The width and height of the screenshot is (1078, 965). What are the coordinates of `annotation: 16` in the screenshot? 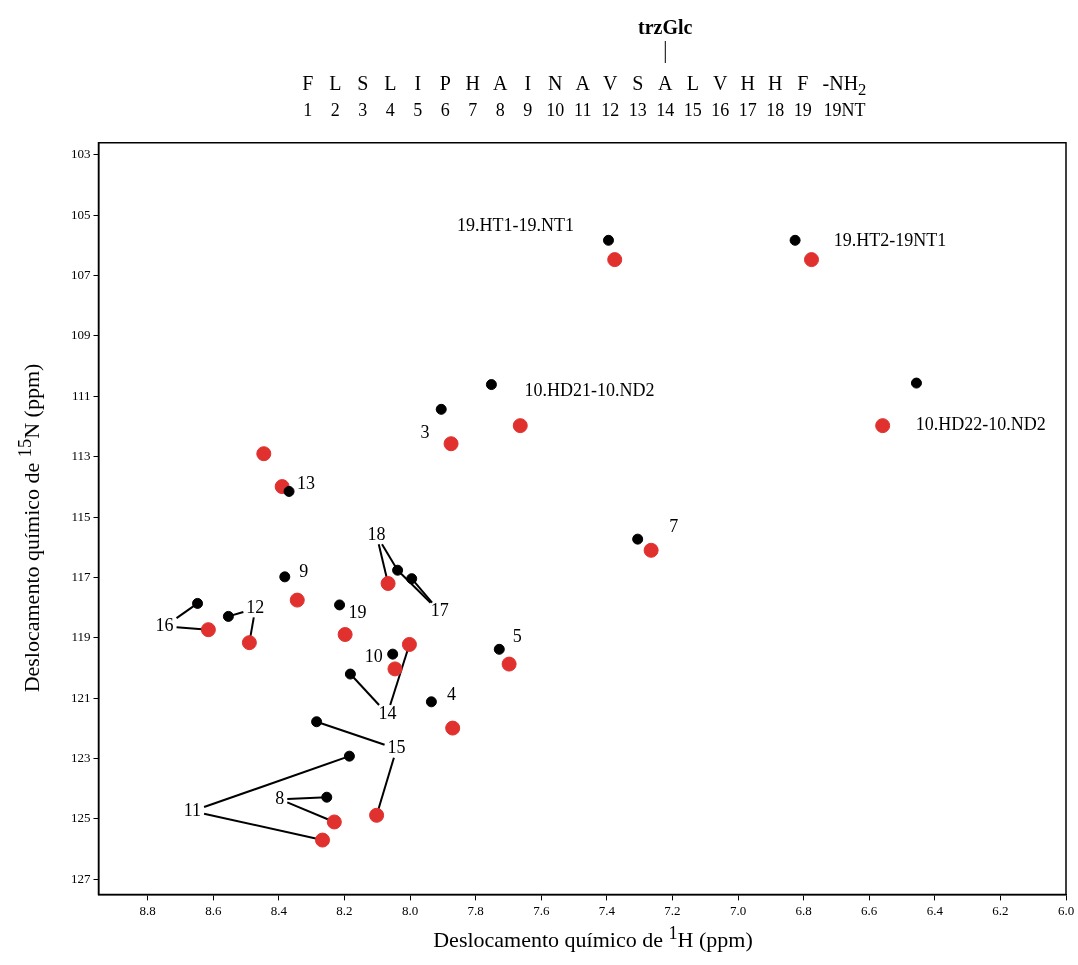 It's located at (164, 625).